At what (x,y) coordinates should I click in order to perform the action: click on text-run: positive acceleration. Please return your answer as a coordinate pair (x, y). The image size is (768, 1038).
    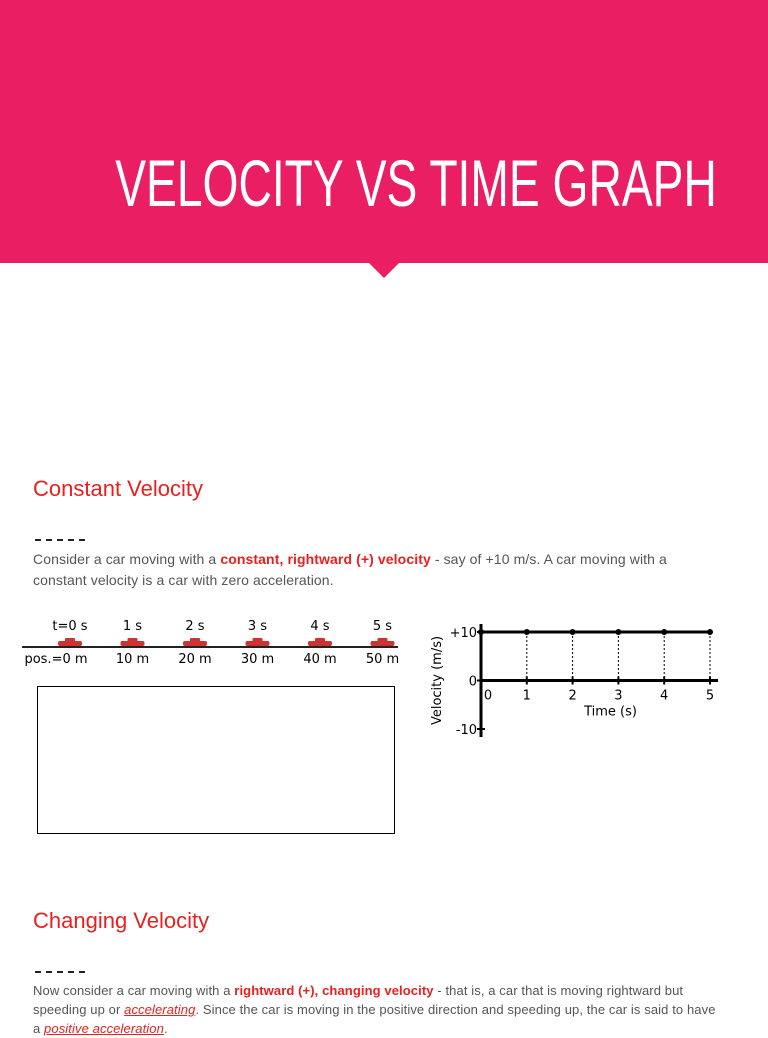
    Looking at the image, I should click on (104, 1028).